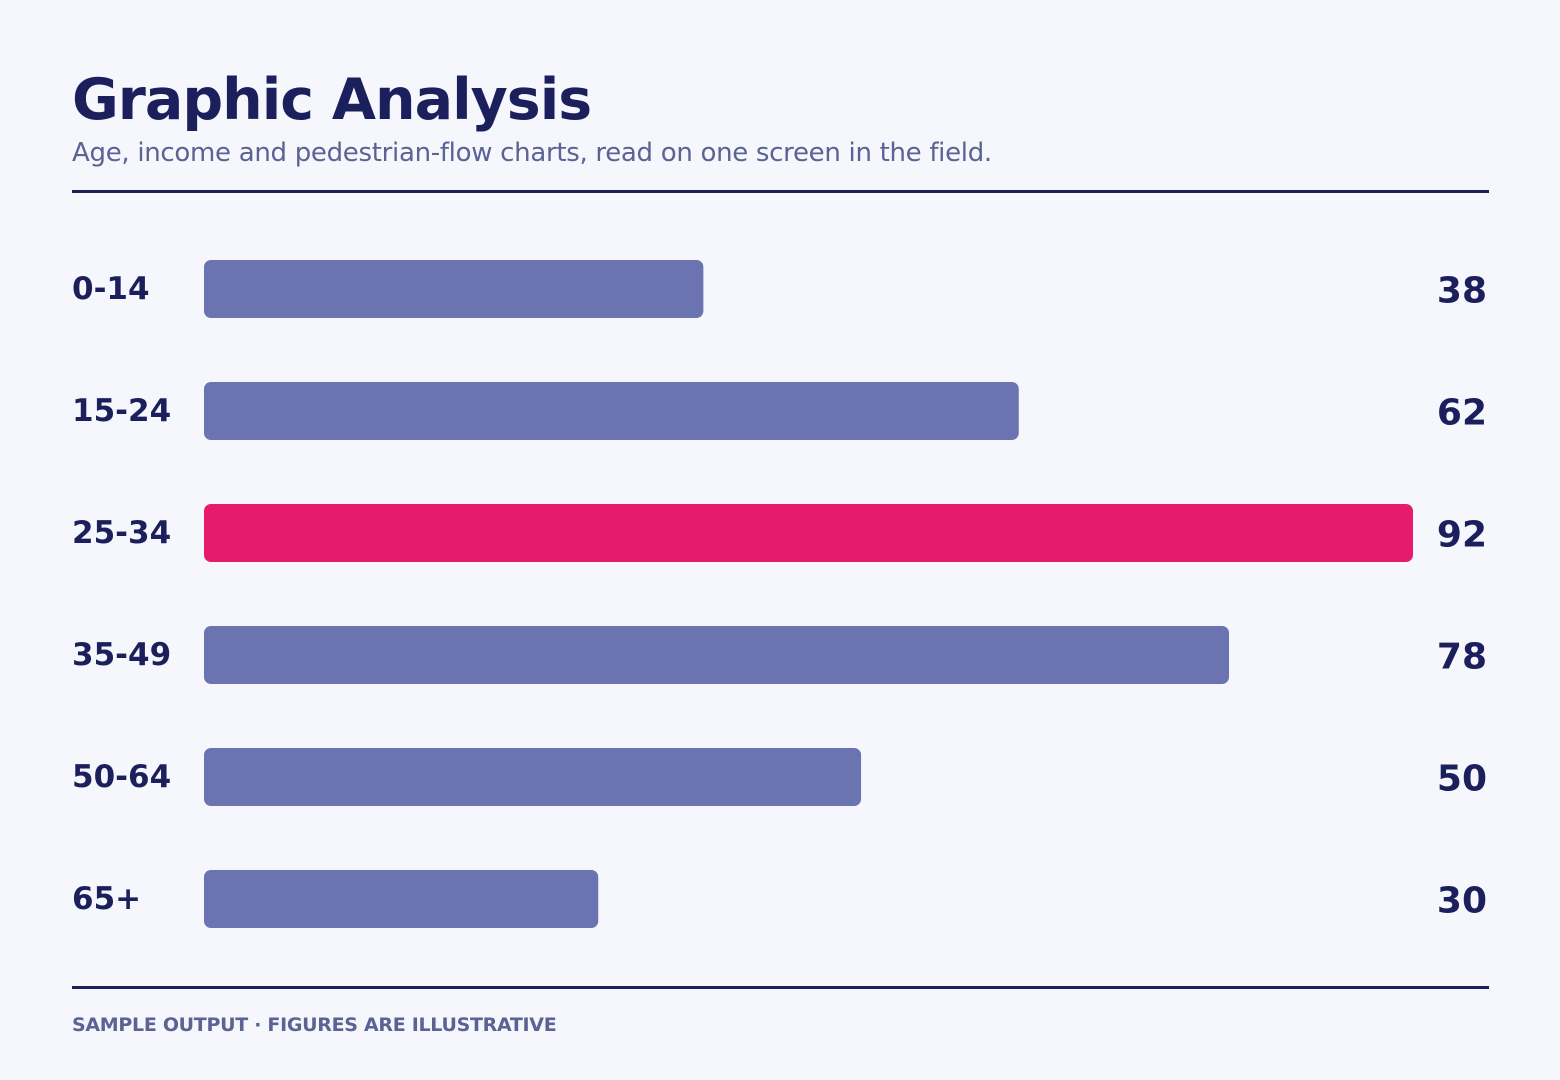 This screenshot has height=1080, width=1560. Describe the element at coordinates (106, 899) in the screenshot. I see `category-label-65: 65+` at that location.